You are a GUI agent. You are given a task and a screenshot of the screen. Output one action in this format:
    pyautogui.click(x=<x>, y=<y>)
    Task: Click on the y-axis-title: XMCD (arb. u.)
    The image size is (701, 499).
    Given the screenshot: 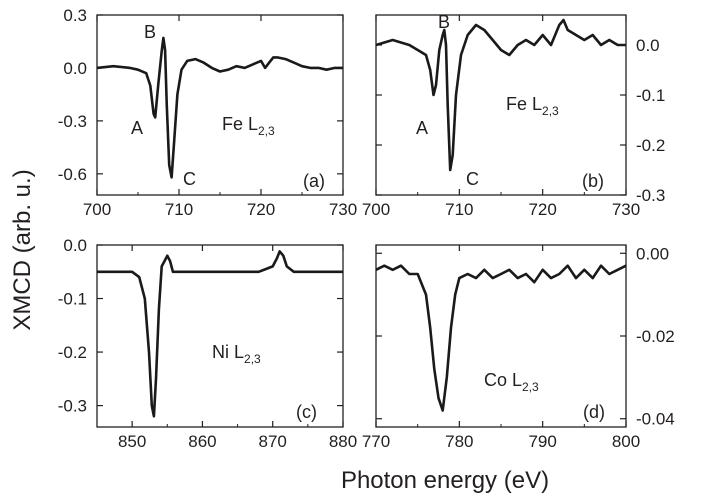 What is the action you would take?
    pyautogui.click(x=22, y=249)
    